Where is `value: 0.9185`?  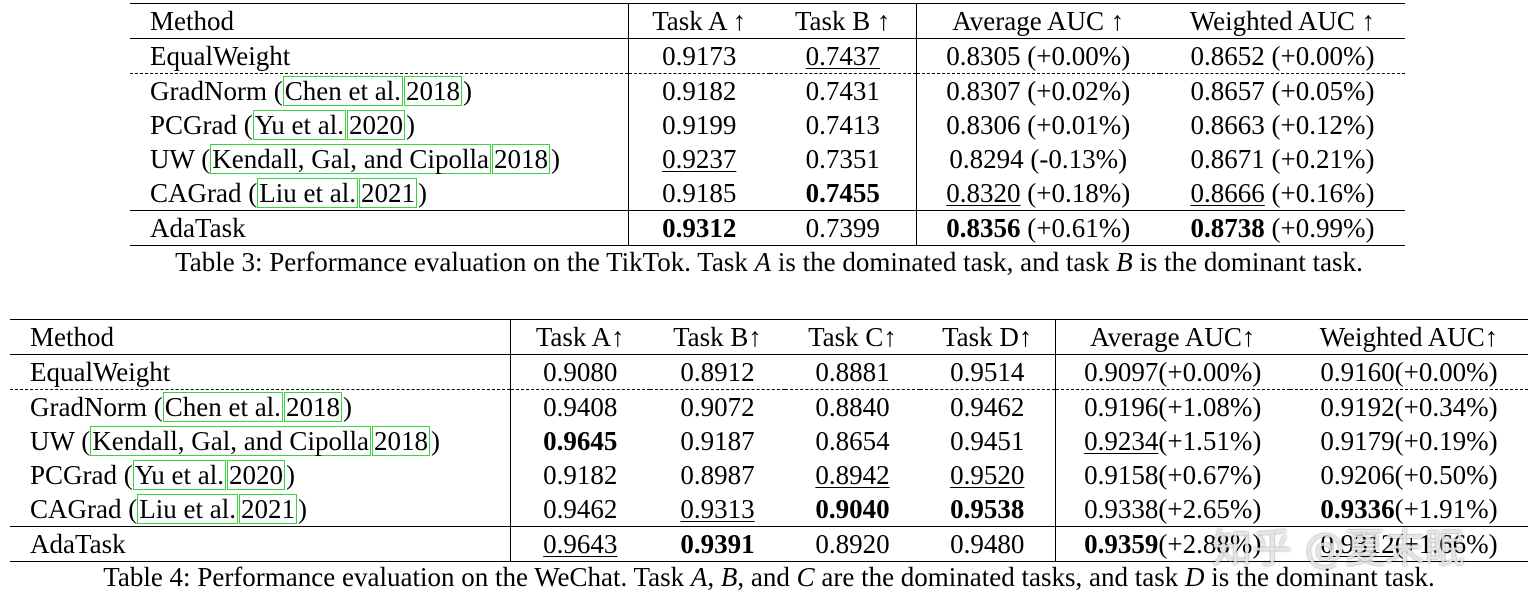
value: 0.9185 is located at coordinates (699, 193).